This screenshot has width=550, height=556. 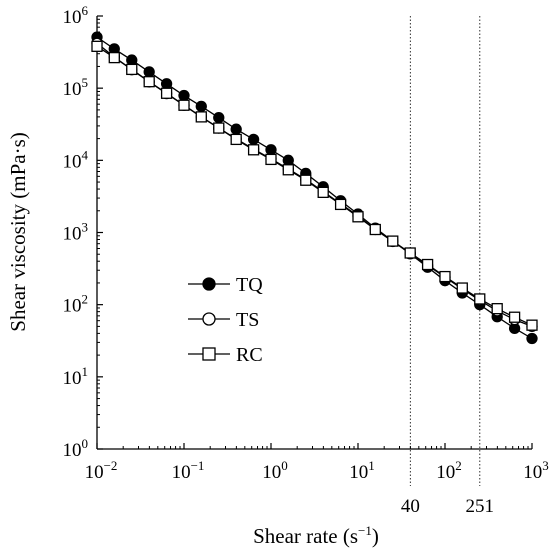 What do you see at coordinates (284, 465) in the screenshot?
I see `x-tick-label-2-exp: 0` at bounding box center [284, 465].